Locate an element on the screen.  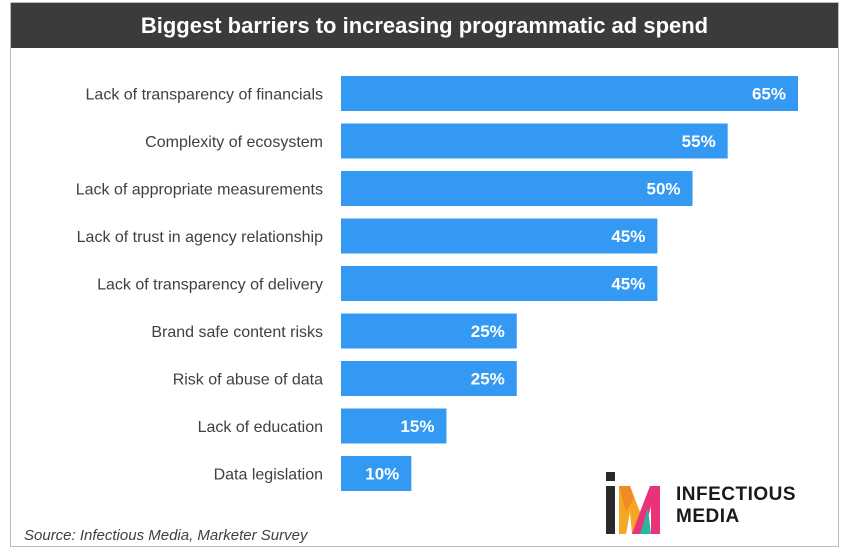
value-label-6: 25% is located at coordinates (488, 331).